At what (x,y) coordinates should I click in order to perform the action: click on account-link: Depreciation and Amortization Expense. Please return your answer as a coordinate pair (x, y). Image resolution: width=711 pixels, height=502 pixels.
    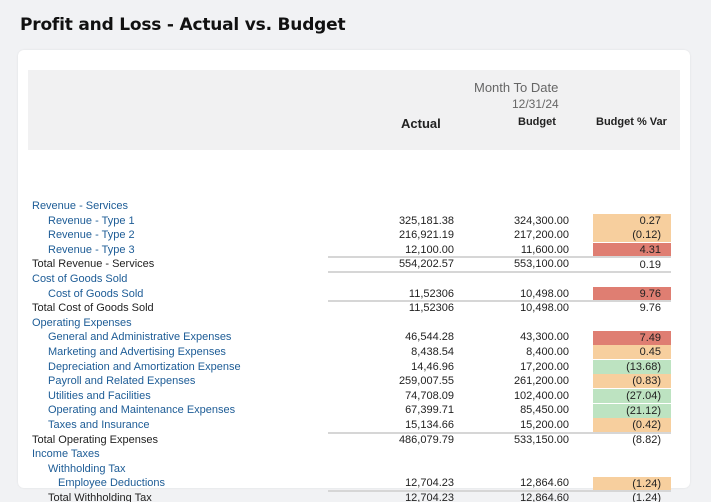
    Looking at the image, I should click on (144, 366).